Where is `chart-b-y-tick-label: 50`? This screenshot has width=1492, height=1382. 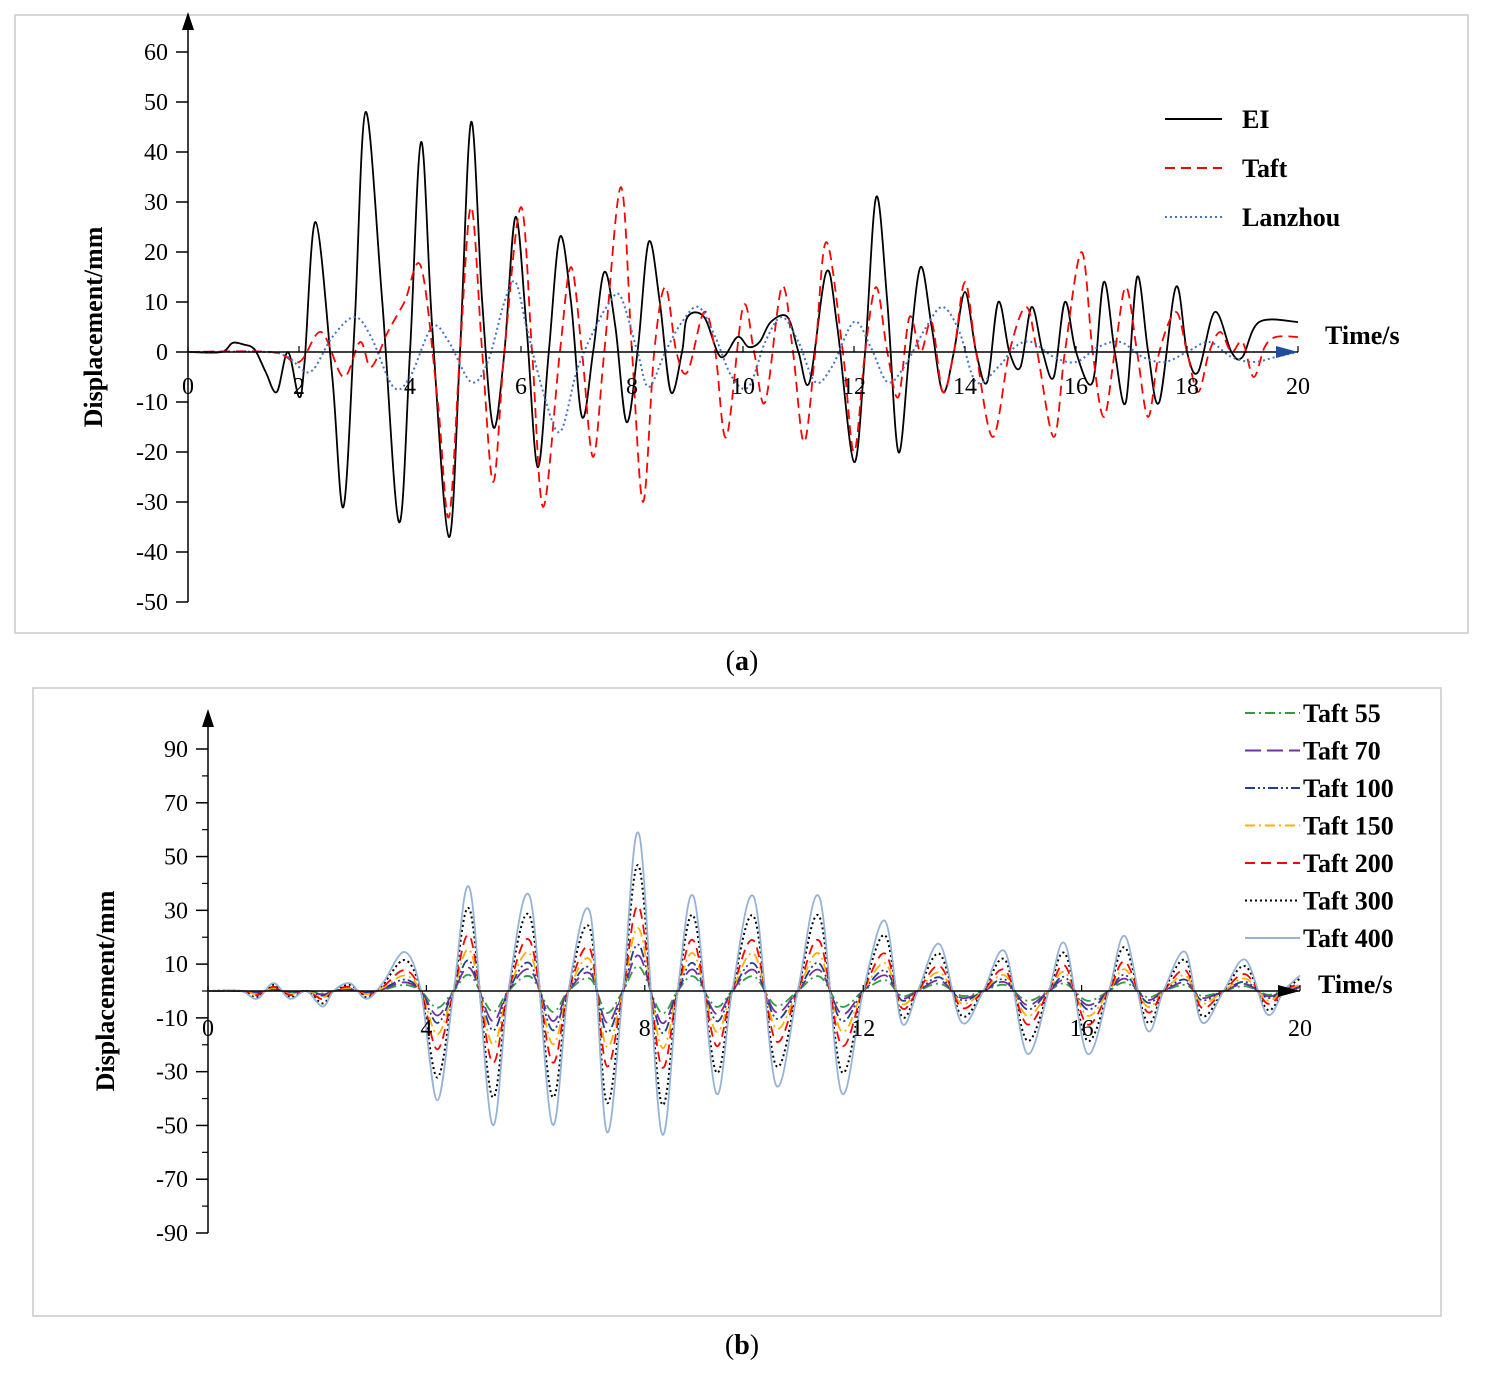 chart-b-y-tick-label: 50 is located at coordinates (176, 858).